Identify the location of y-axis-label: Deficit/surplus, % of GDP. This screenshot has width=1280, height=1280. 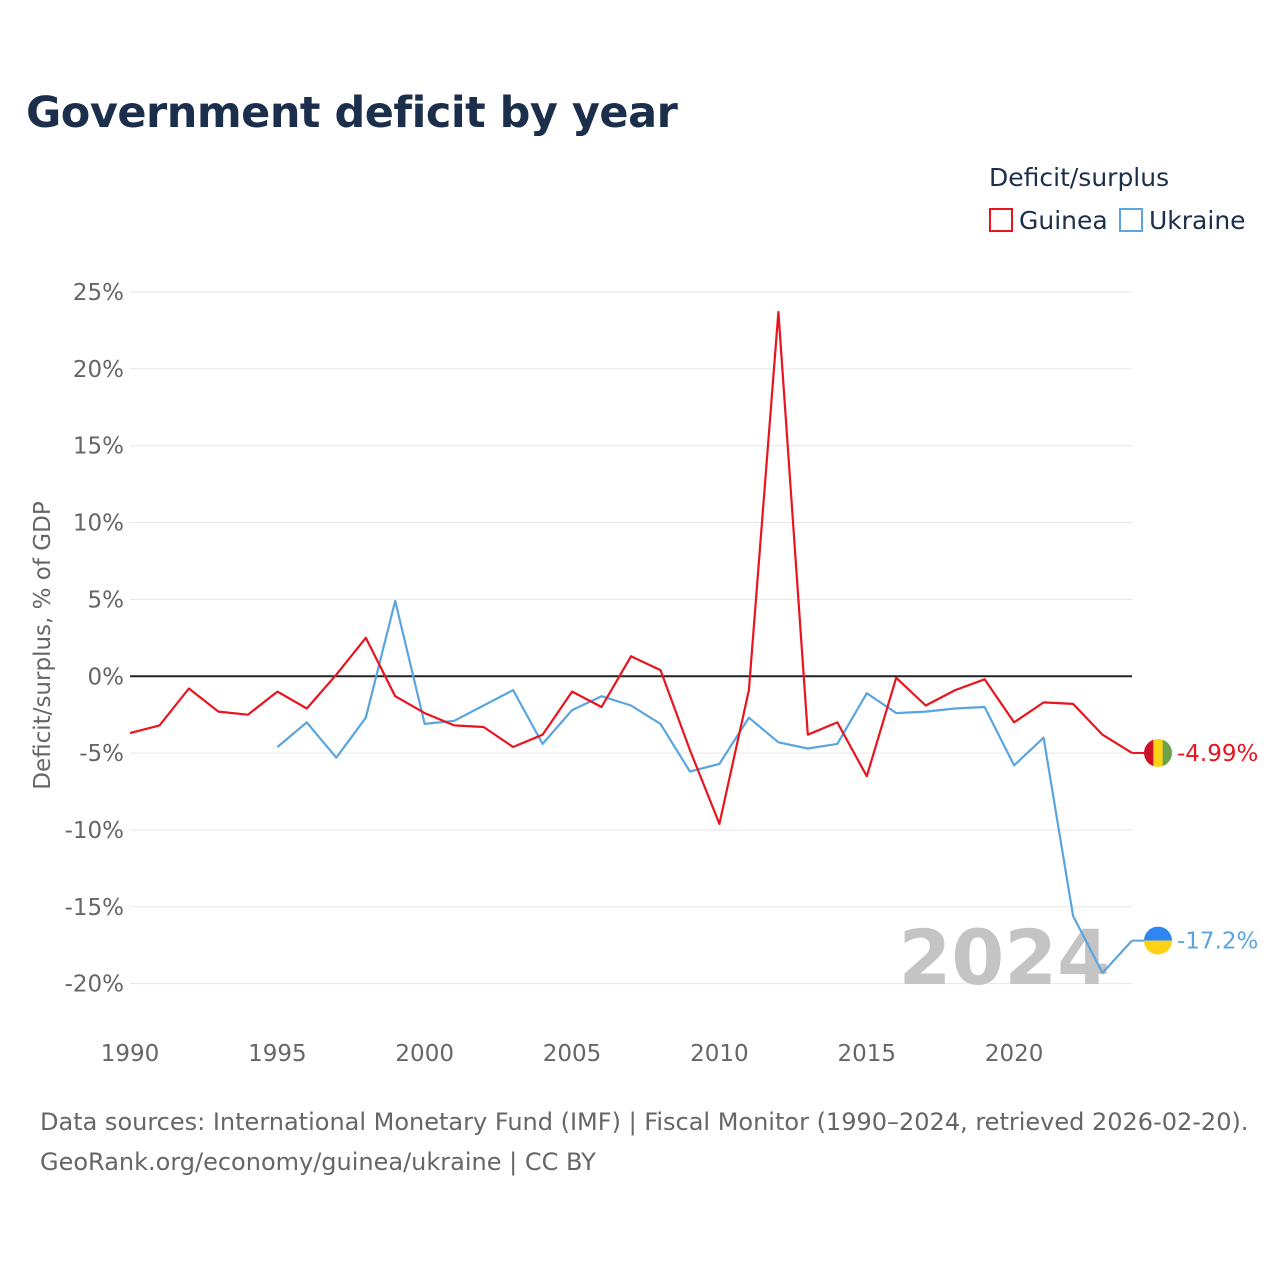
(43, 645).